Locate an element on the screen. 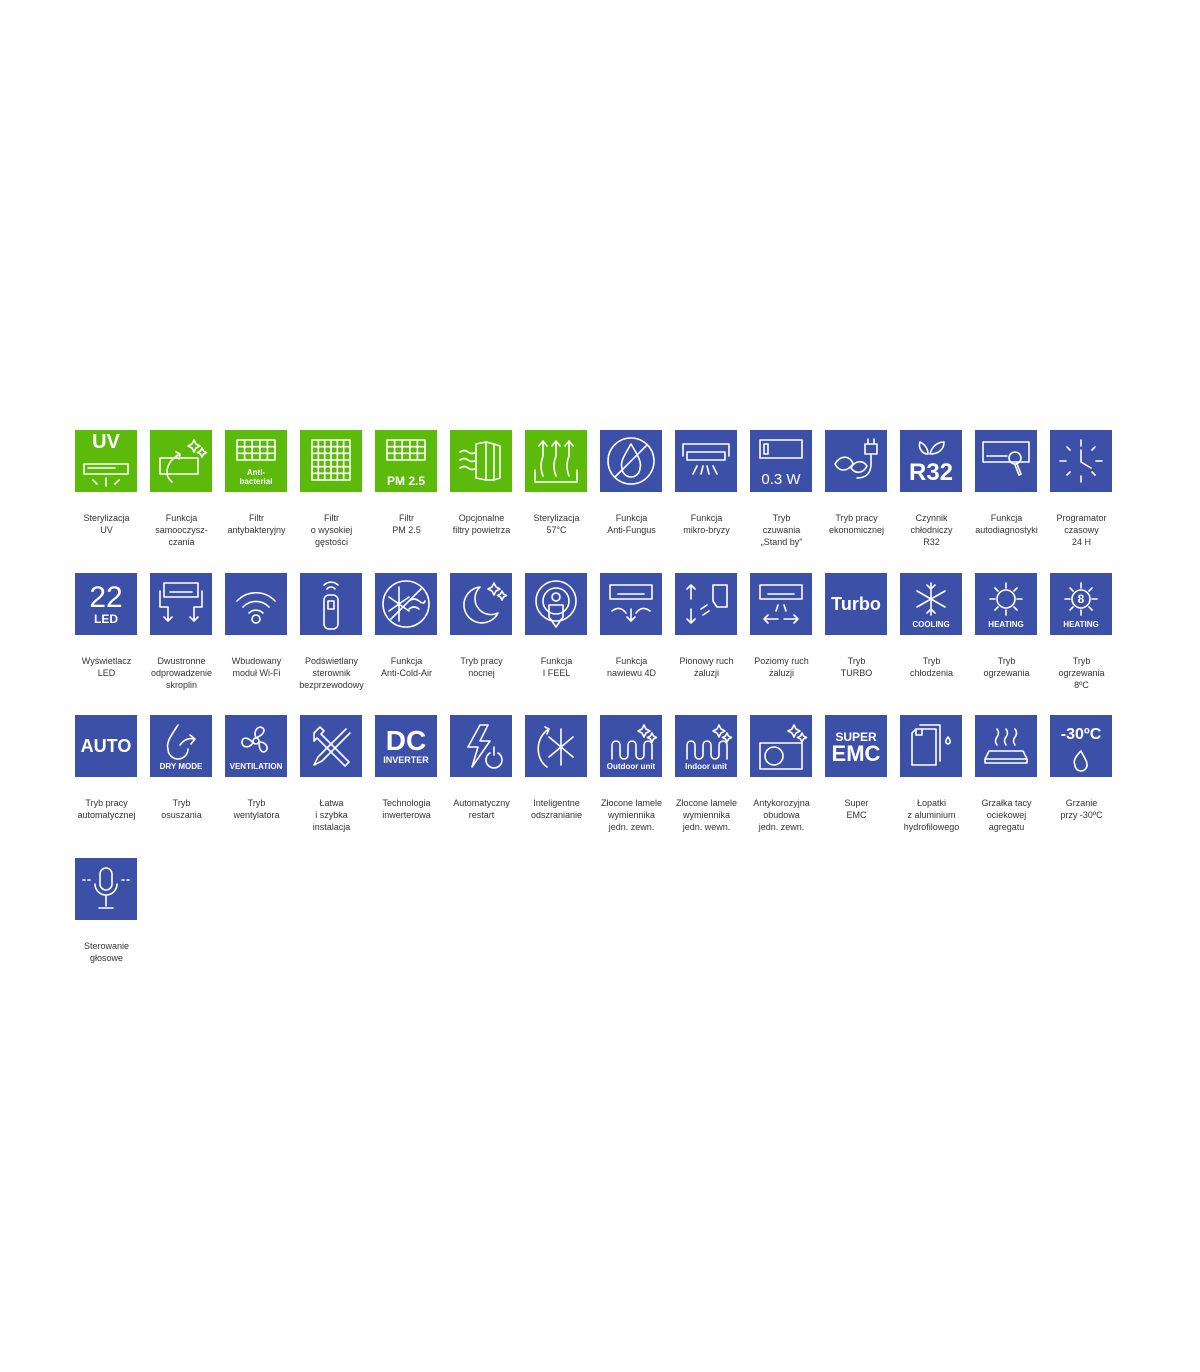 The height and width of the screenshot is (1372, 1200). feature-label-line: Sterowanie is located at coordinates (106, 946).